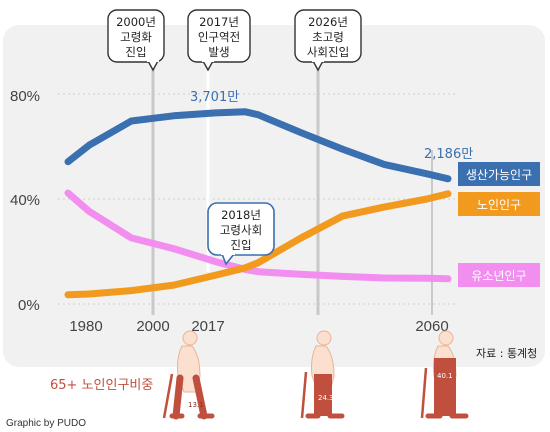  I want to click on elderly-figure-3: 40.1, so click(444, 374).